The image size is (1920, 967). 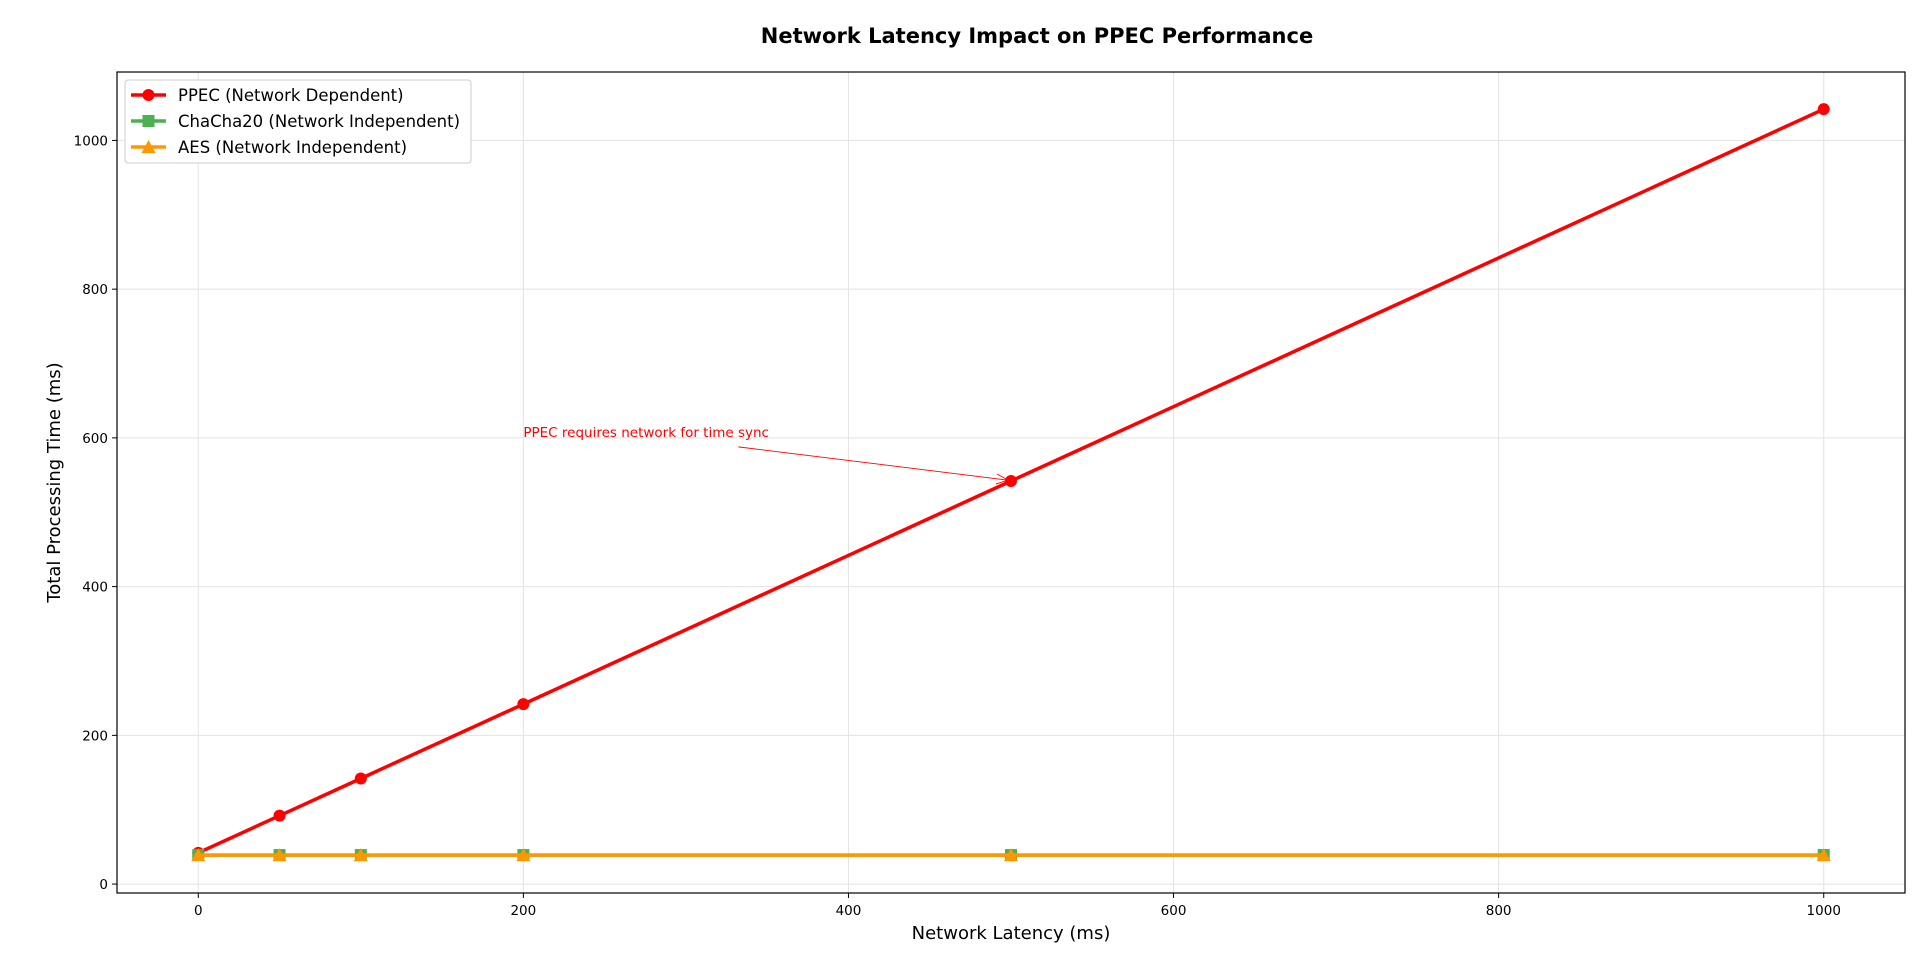 What do you see at coordinates (91, 141) in the screenshot?
I see `y-tick-label: 1000` at bounding box center [91, 141].